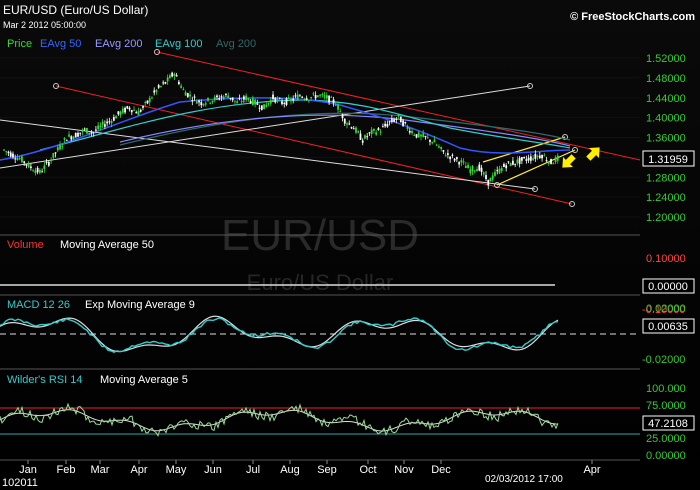 The width and height of the screenshot is (700, 490). What do you see at coordinates (100, 470) in the screenshot?
I see `x-tick-label: Mar` at bounding box center [100, 470].